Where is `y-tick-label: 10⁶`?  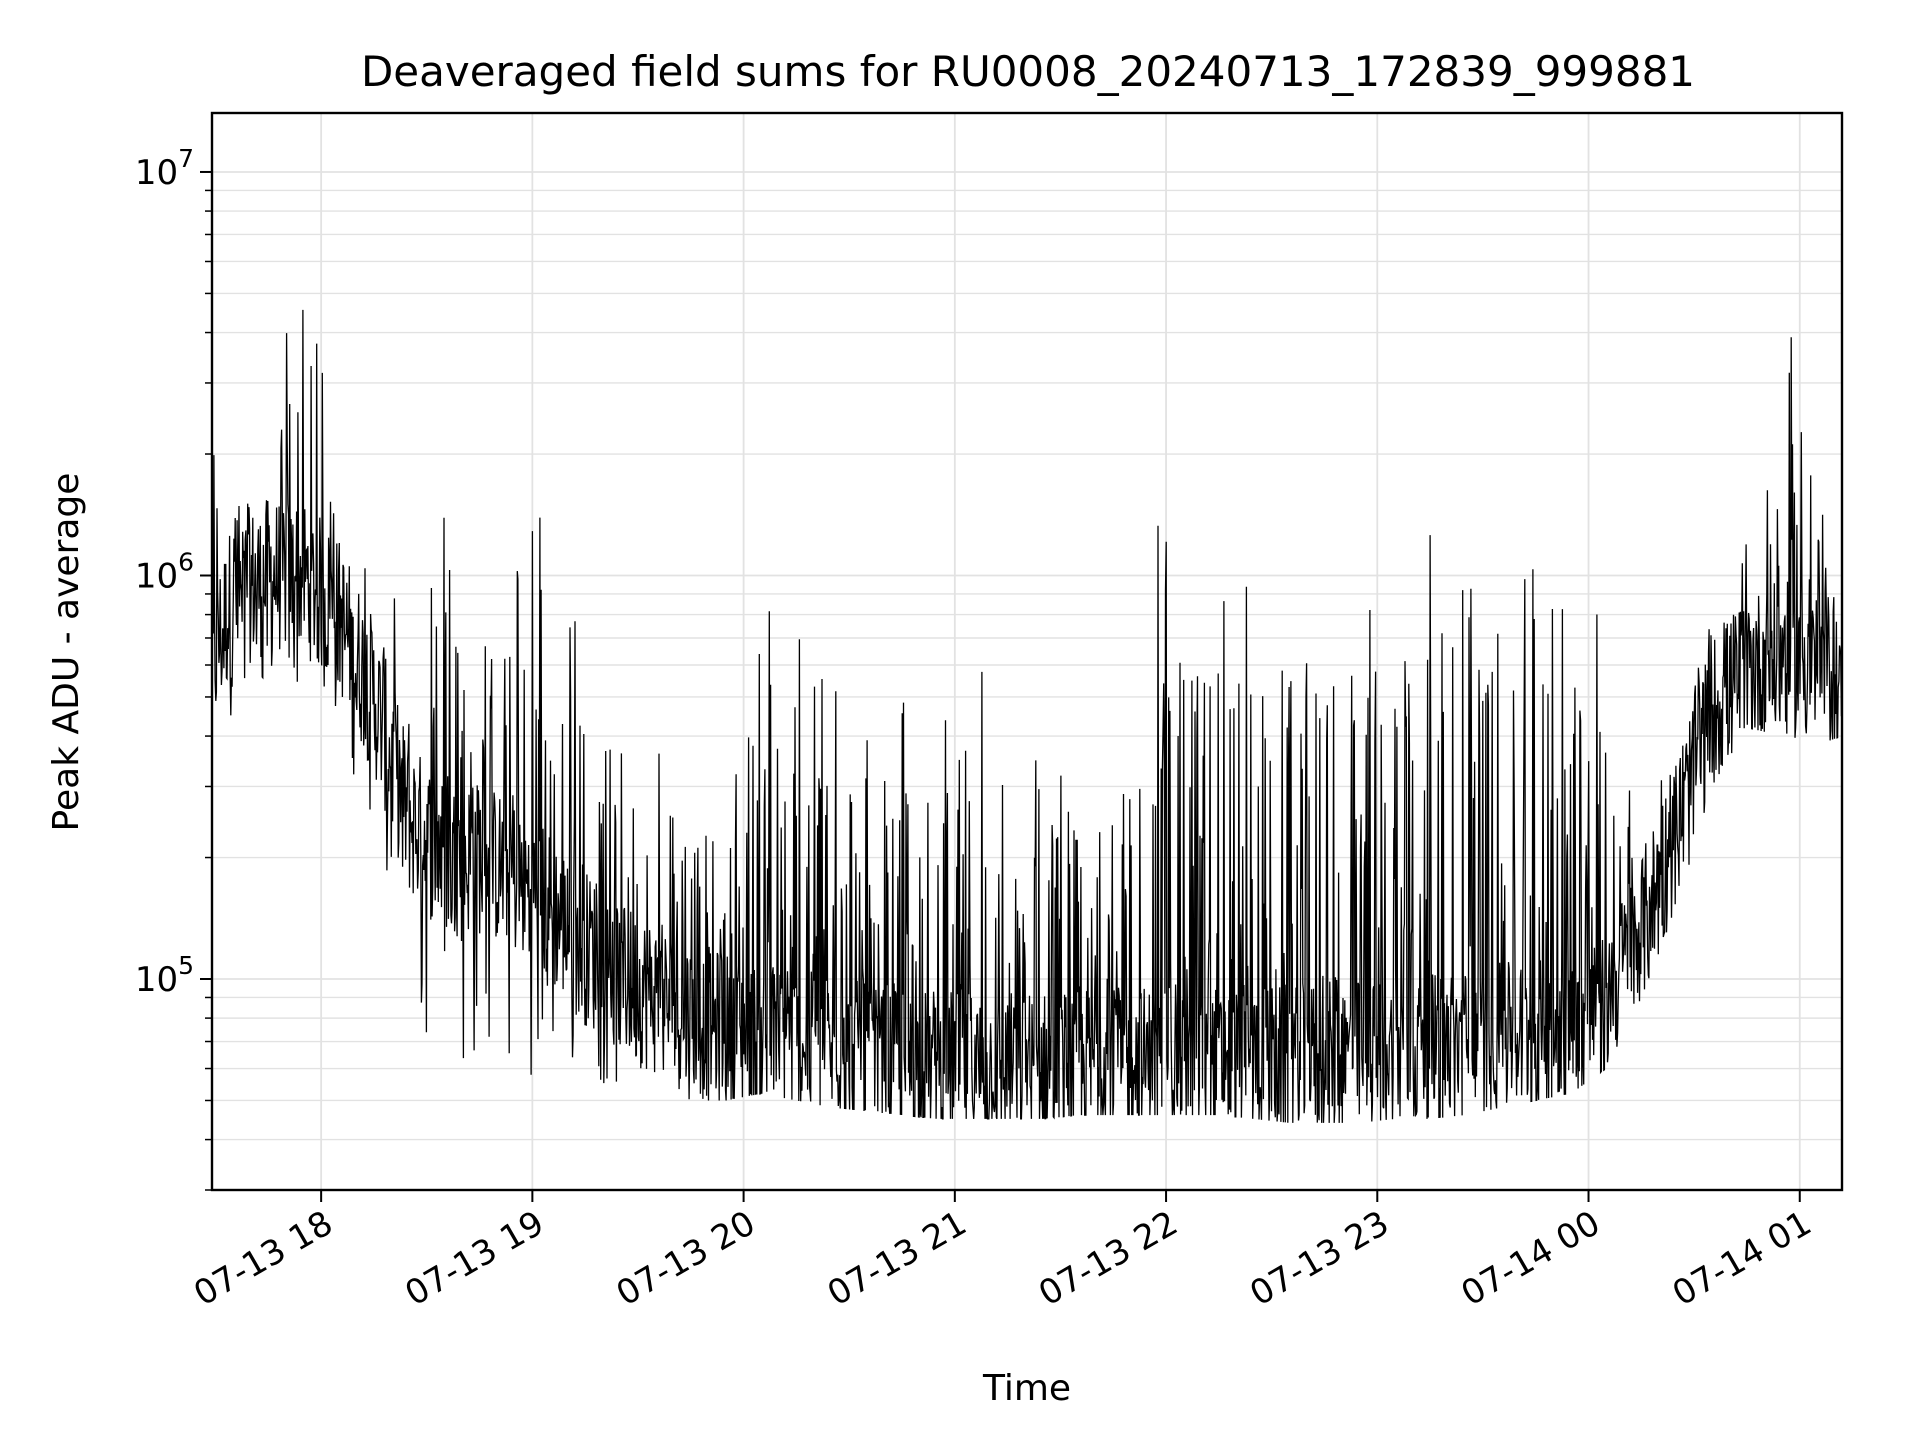 y-tick-label: 10⁶ is located at coordinates (164, 571).